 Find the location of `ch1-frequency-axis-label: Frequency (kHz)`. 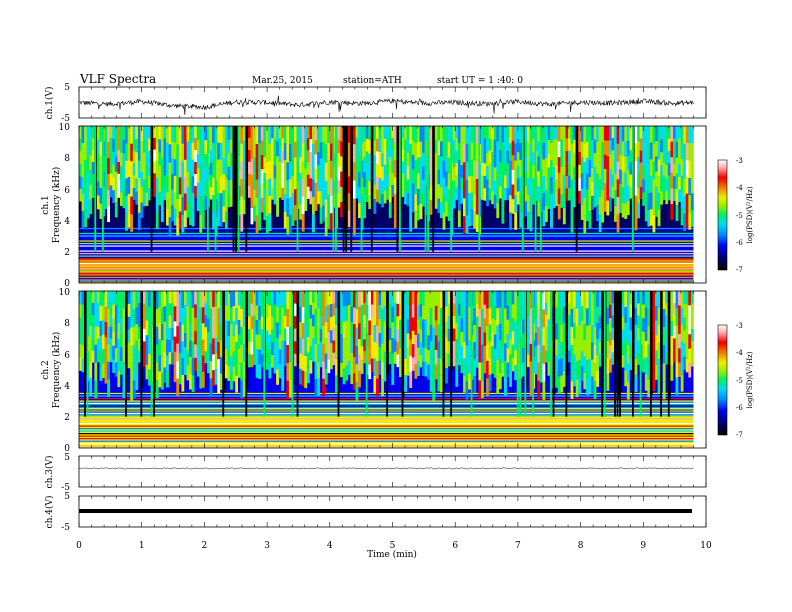

ch1-frequency-axis-label: Frequency (kHz) is located at coordinates (56, 205).